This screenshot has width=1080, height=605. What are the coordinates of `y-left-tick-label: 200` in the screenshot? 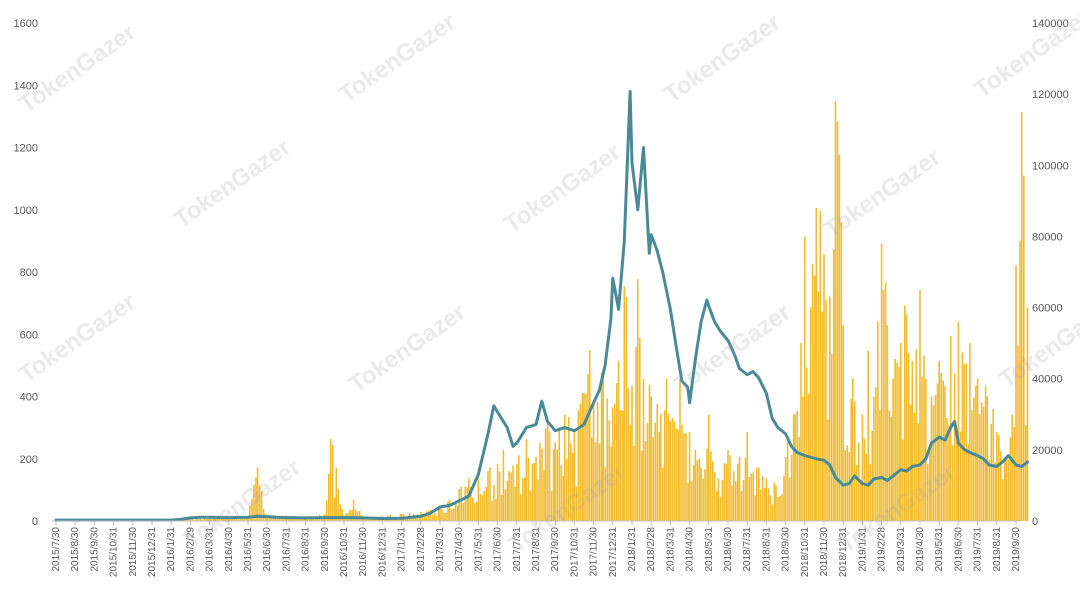 It's located at (29, 460).